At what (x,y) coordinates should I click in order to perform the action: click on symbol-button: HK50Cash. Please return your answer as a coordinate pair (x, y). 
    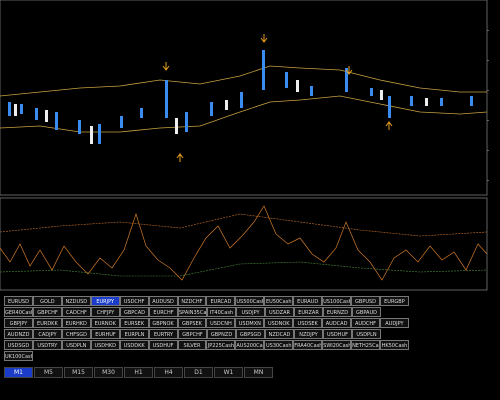
    Looking at the image, I should click on (394, 345).